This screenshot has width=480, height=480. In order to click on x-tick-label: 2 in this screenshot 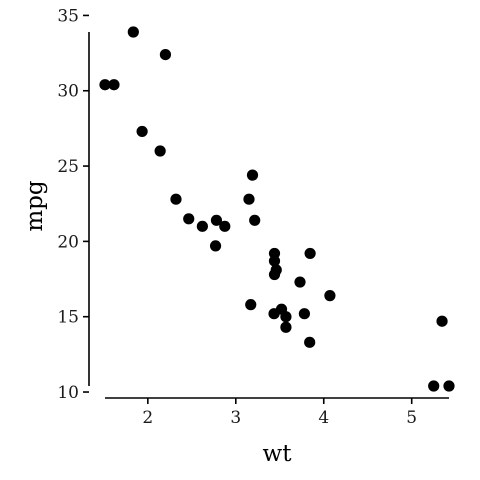, I will do `click(147, 418)`.